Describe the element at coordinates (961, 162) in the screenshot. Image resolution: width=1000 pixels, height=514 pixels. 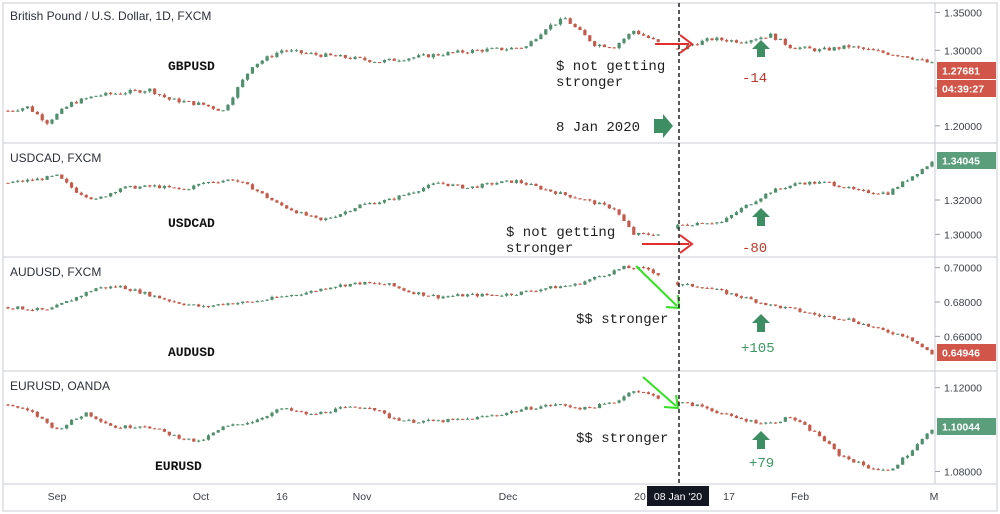
I see `price-badge-text: 1.34045` at that location.